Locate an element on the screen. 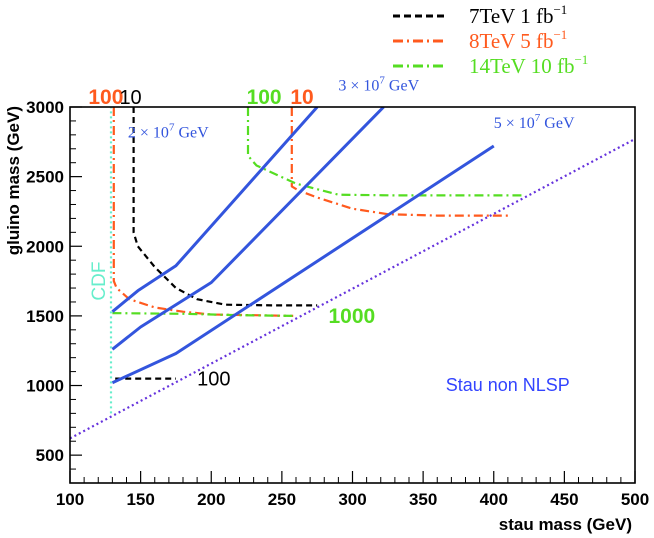  x-axis-title: stau mass (GeV) is located at coordinates (565, 524).